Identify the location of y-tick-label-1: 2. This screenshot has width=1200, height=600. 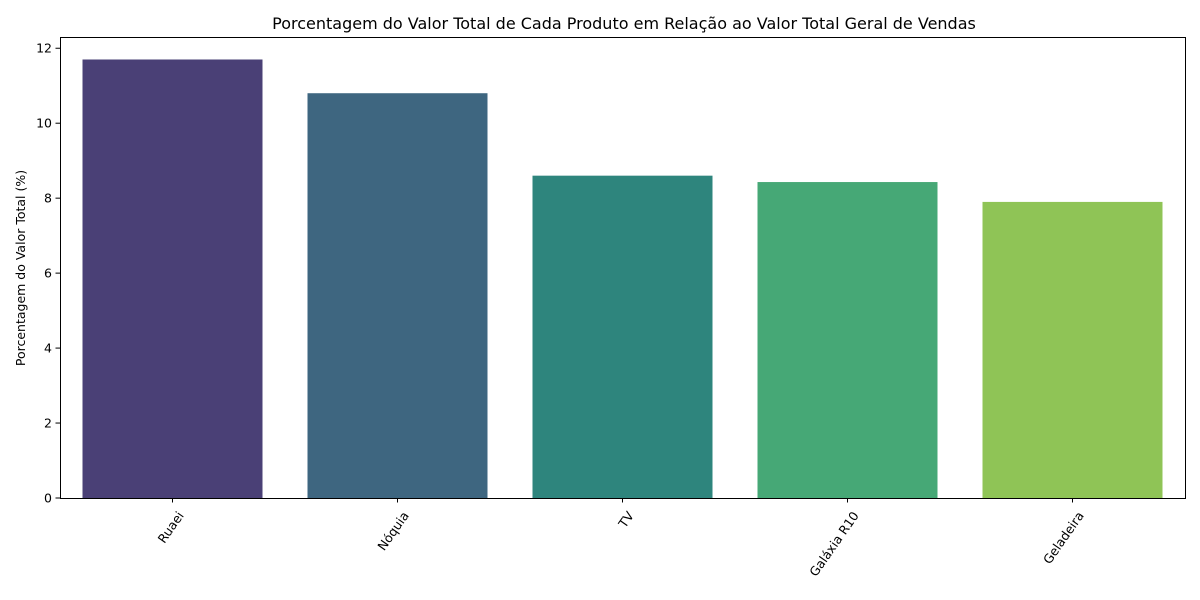
(48, 423).